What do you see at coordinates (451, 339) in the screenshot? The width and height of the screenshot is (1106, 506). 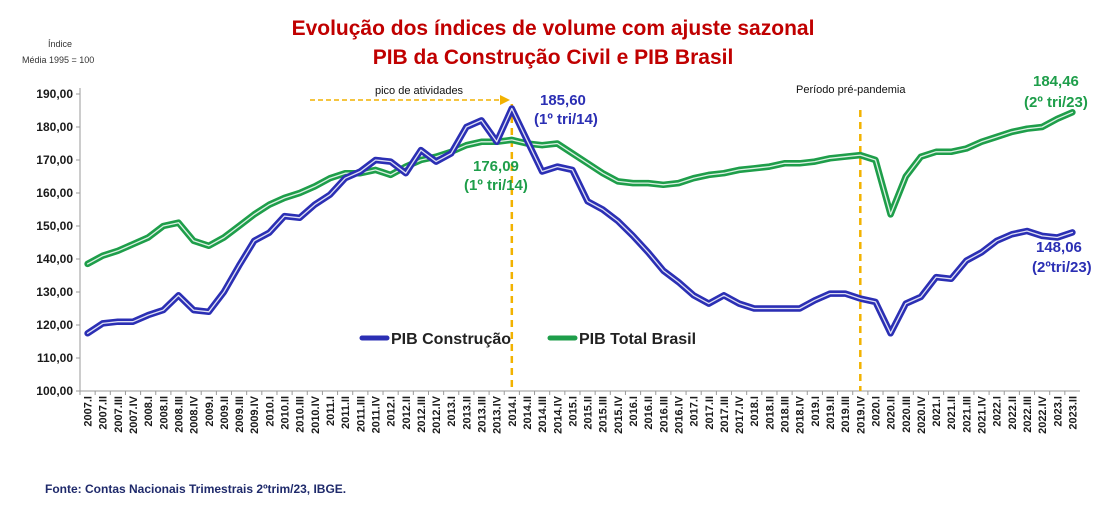 I see `legend-label-construcao: PIB Construção` at bounding box center [451, 339].